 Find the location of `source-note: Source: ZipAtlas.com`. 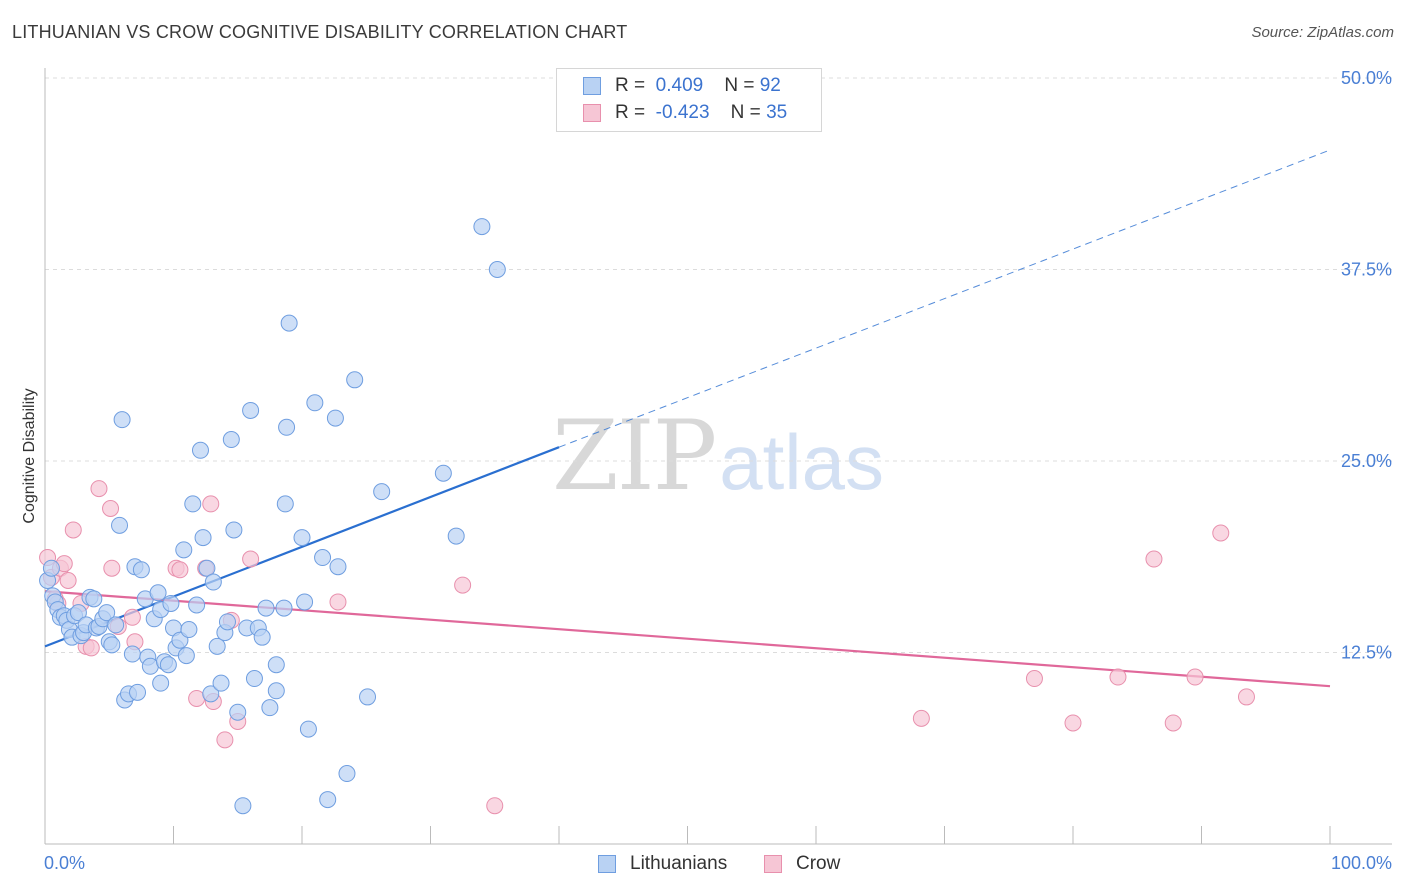

source-note: Source: ZipAtlas.com is located at coordinates (1322, 32).